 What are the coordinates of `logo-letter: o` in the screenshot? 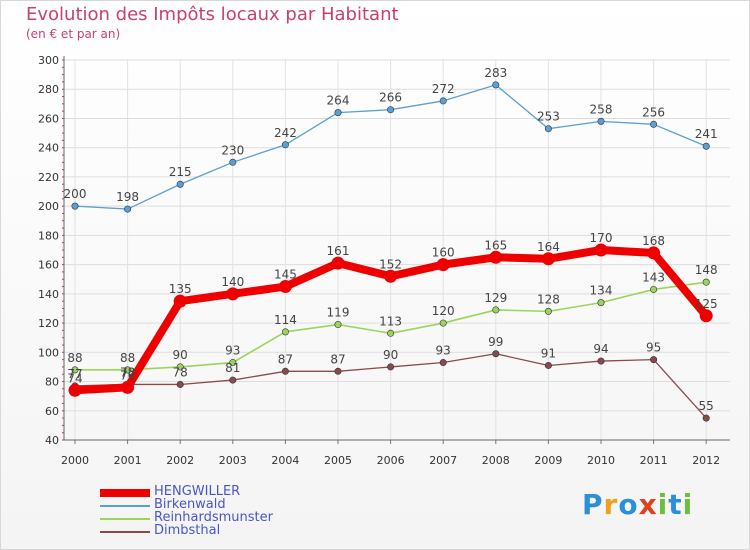 It's located at (628, 504).